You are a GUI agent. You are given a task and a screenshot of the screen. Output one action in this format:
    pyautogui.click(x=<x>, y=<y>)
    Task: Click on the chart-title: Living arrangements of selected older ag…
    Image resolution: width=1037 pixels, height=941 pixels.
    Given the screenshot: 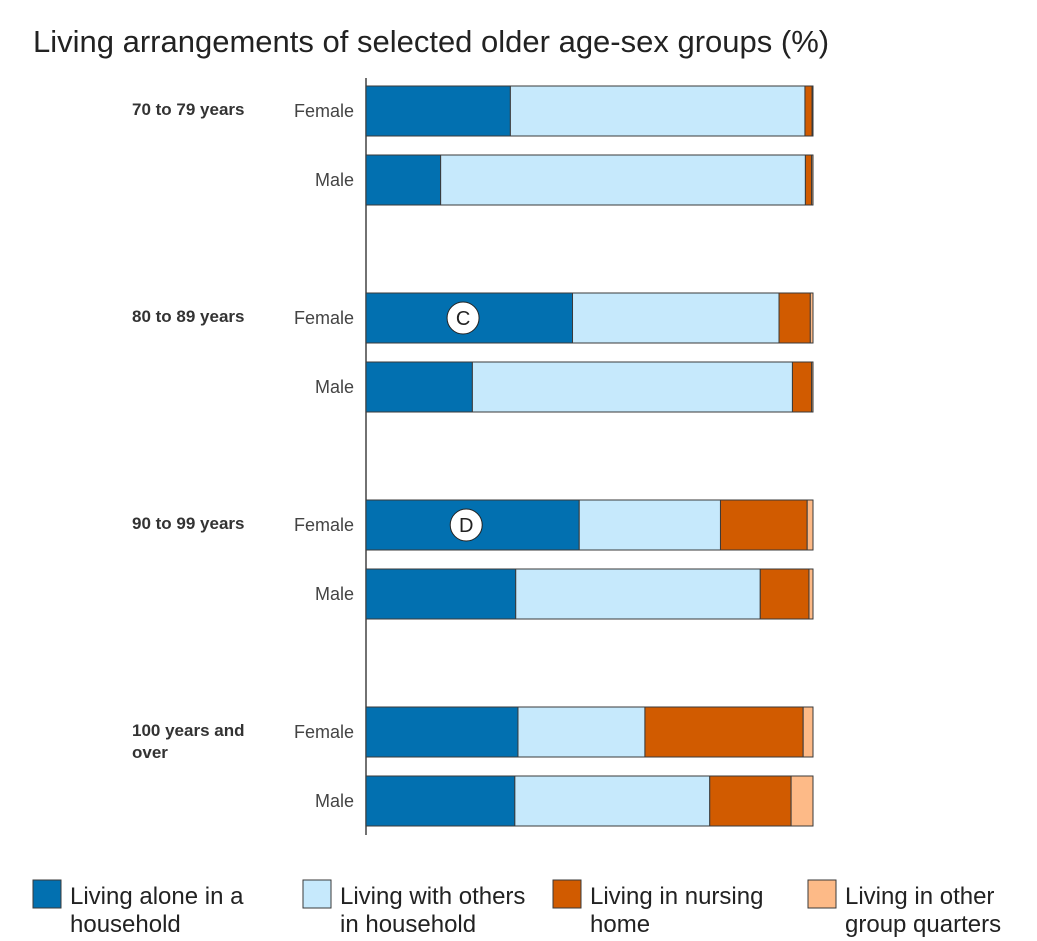 What is the action you would take?
    pyautogui.click(x=431, y=41)
    